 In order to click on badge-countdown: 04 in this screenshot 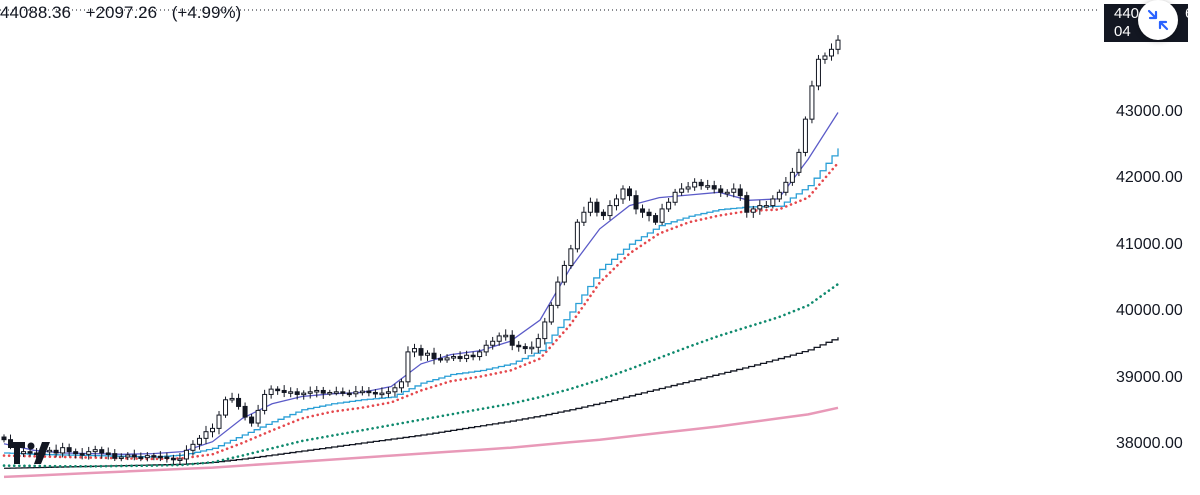, I will do `click(1122, 31)`.